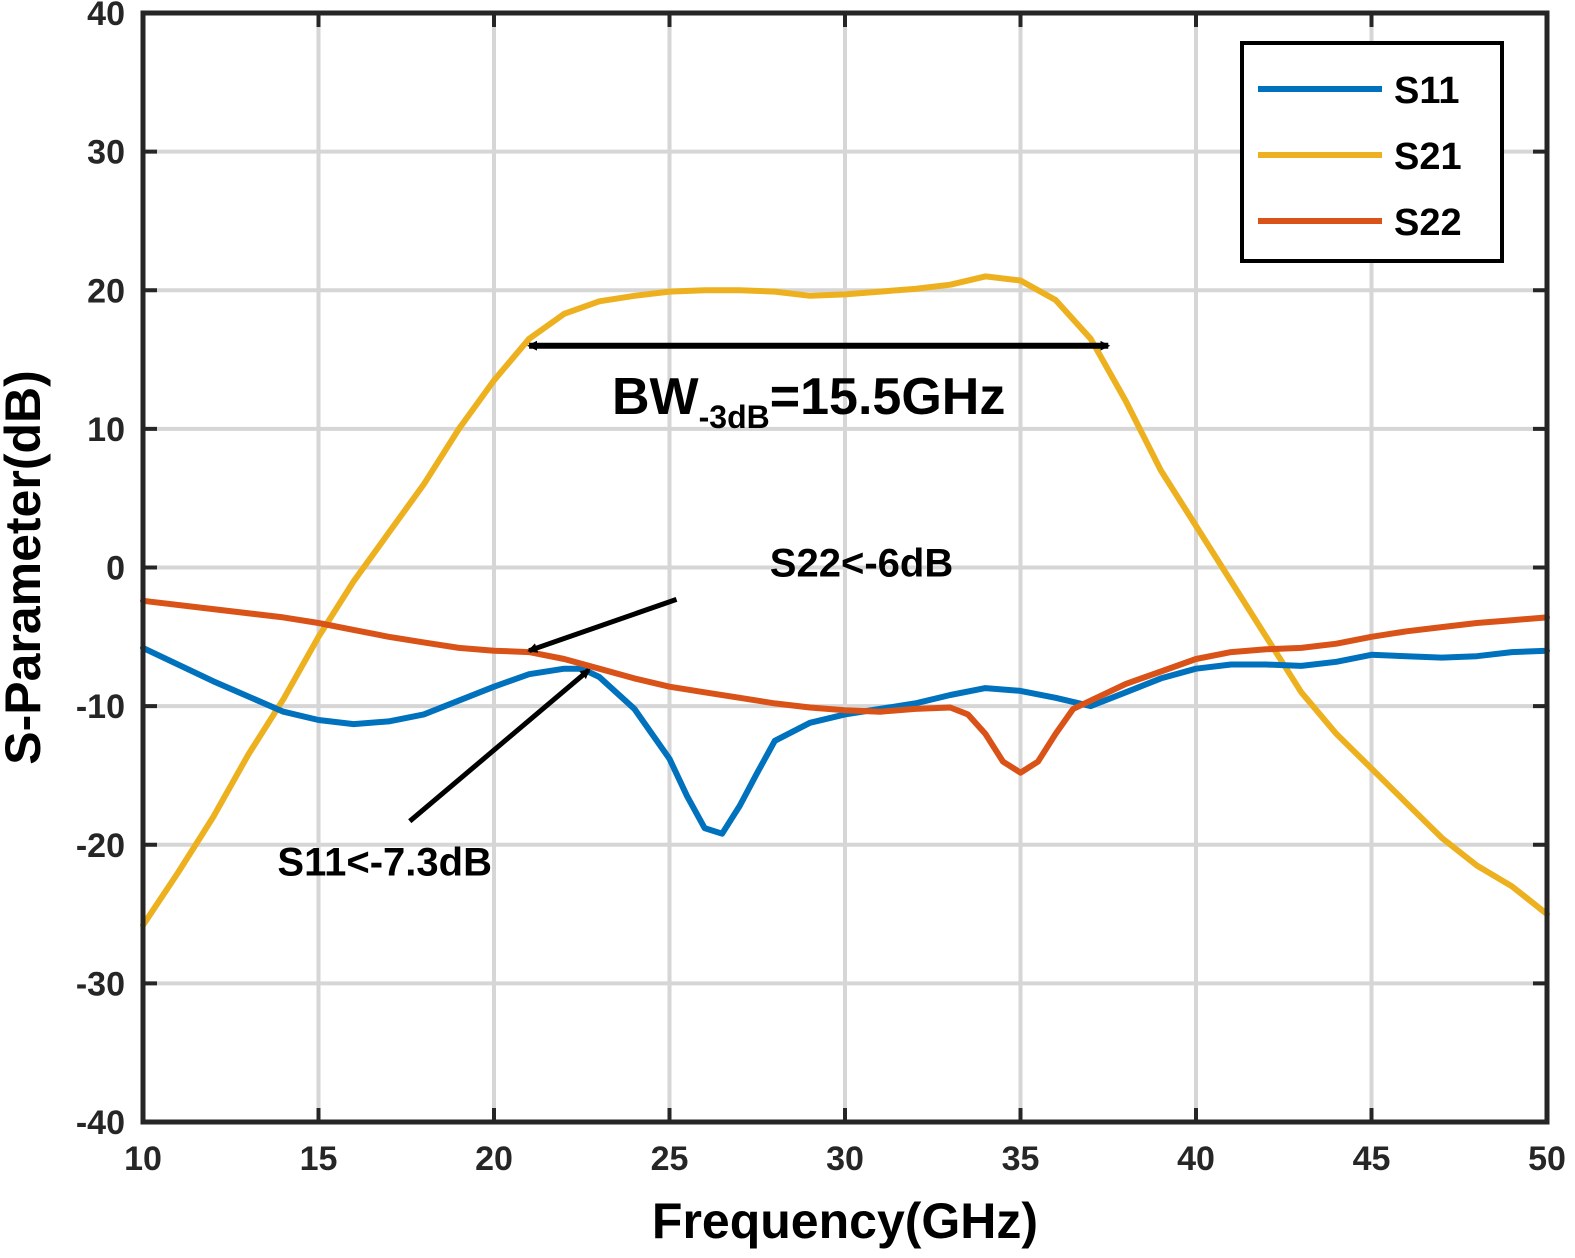 The image size is (1575, 1258). What do you see at coordinates (319, 1159) in the screenshot?
I see `x-tick-label: 15` at bounding box center [319, 1159].